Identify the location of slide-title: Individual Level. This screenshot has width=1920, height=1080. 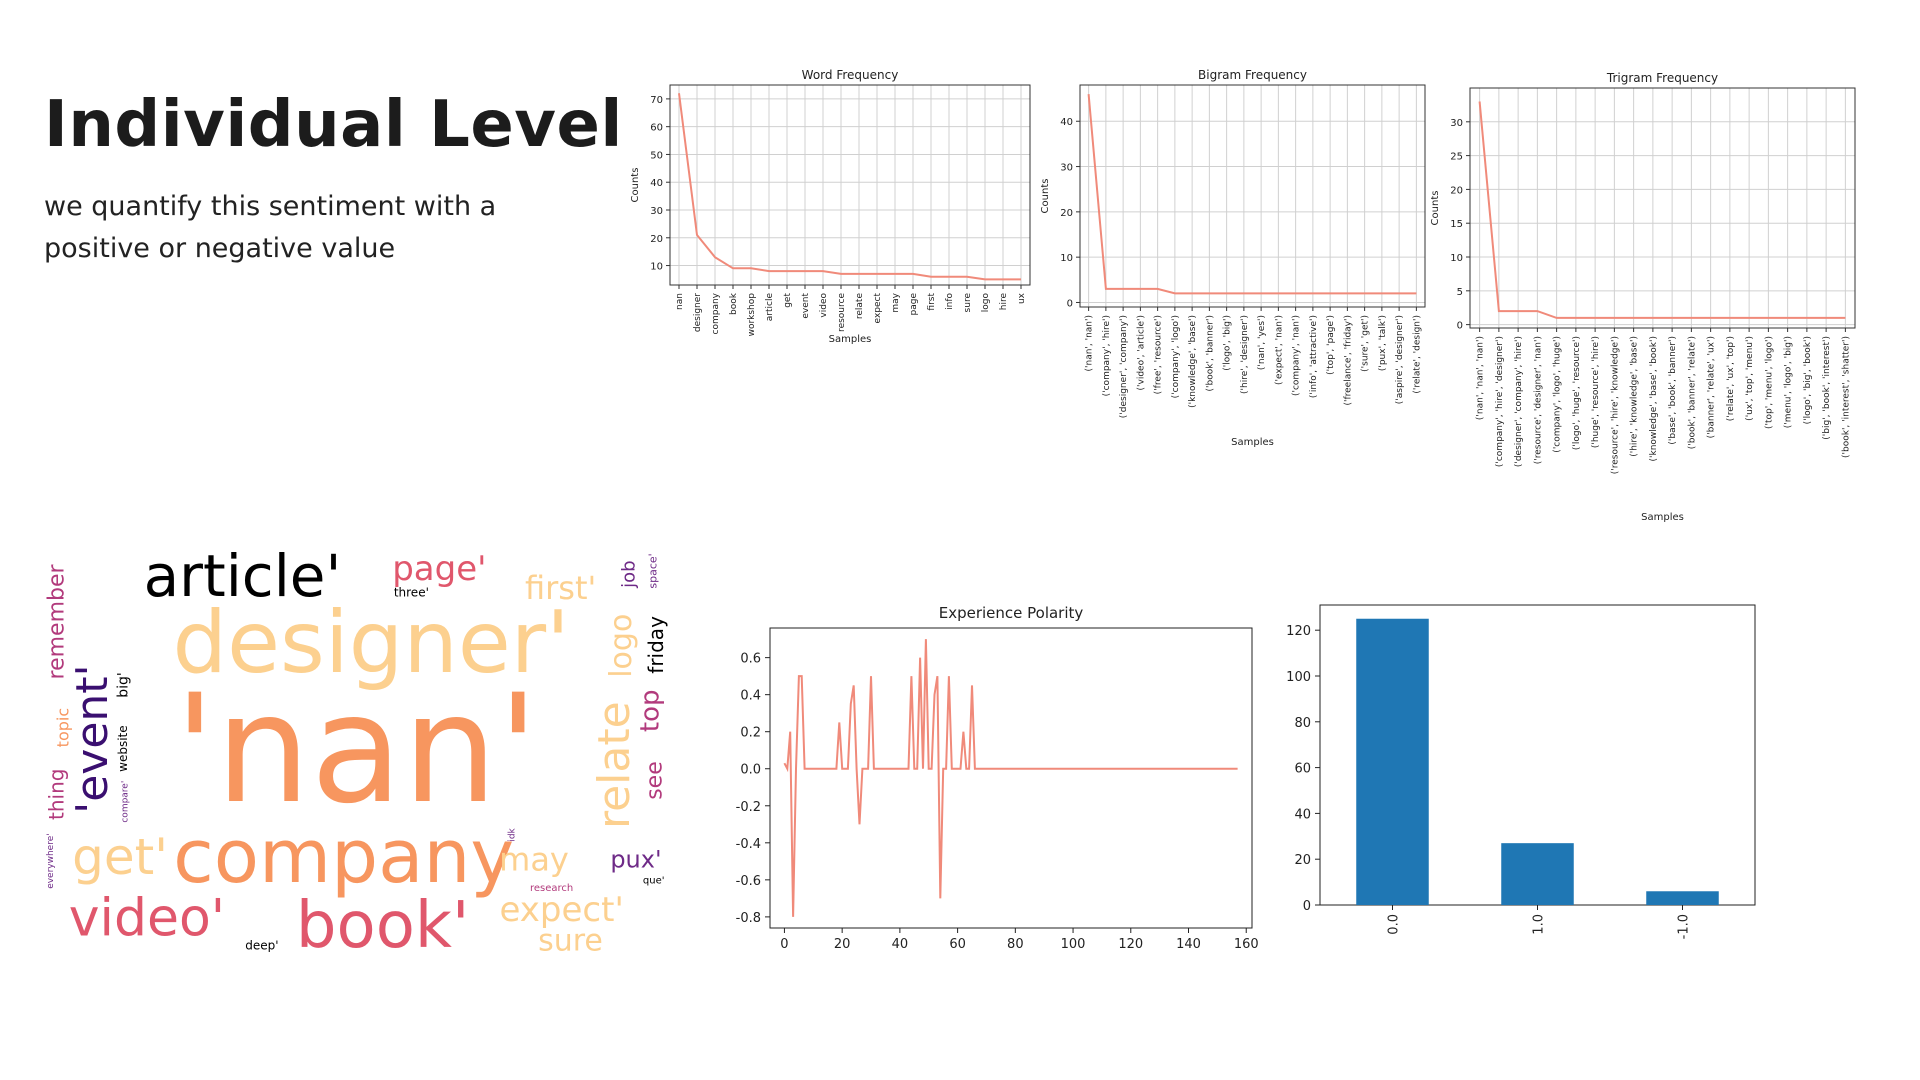
(333, 125).